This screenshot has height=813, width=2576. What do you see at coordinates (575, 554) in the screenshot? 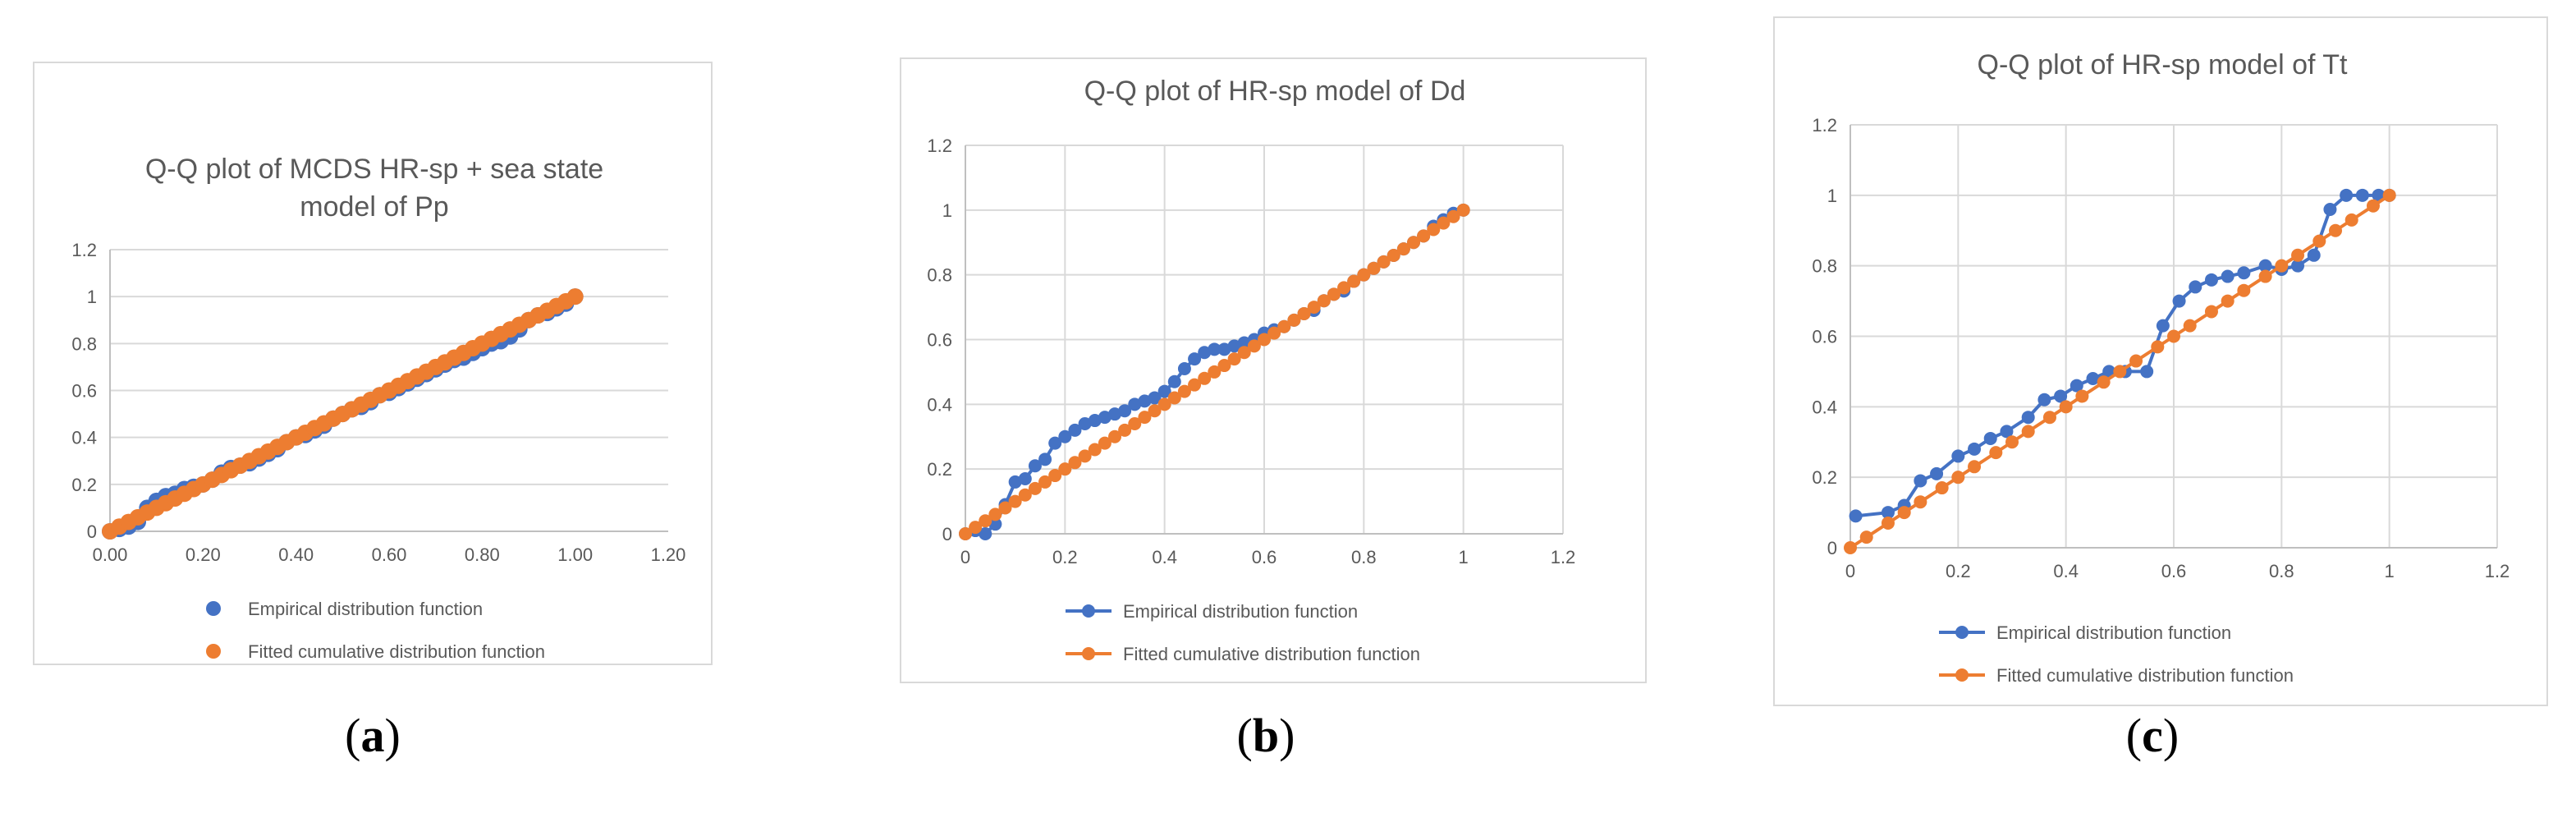
I see `x-tick-label: 1.00` at bounding box center [575, 554].